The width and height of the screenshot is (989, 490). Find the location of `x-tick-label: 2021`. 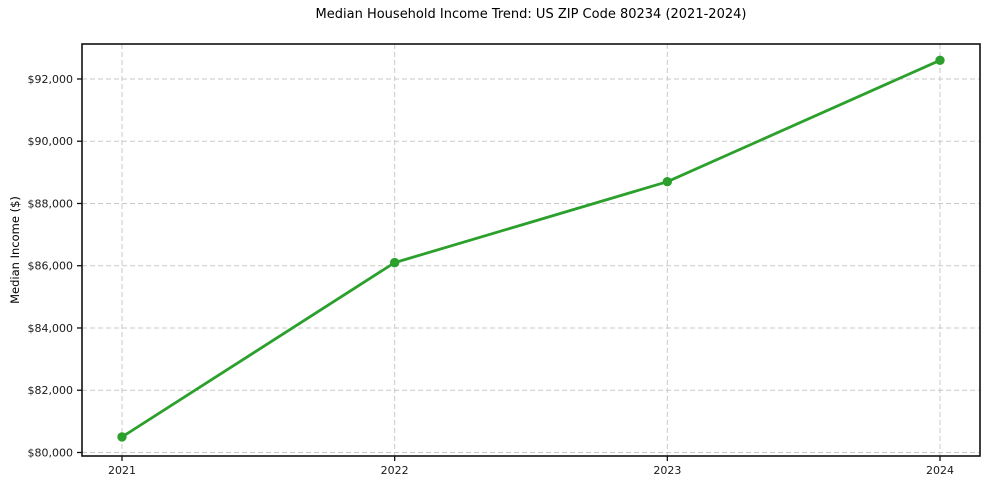

x-tick-label: 2021 is located at coordinates (122, 470).